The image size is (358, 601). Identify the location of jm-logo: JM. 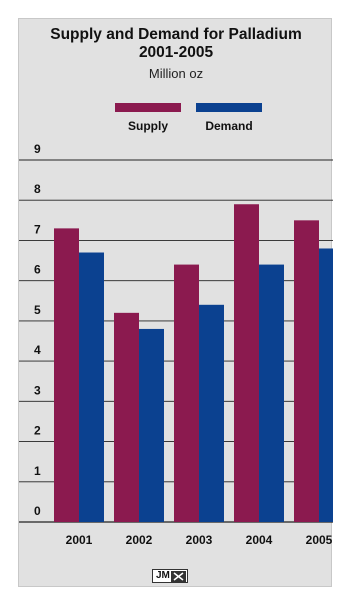
(170, 576).